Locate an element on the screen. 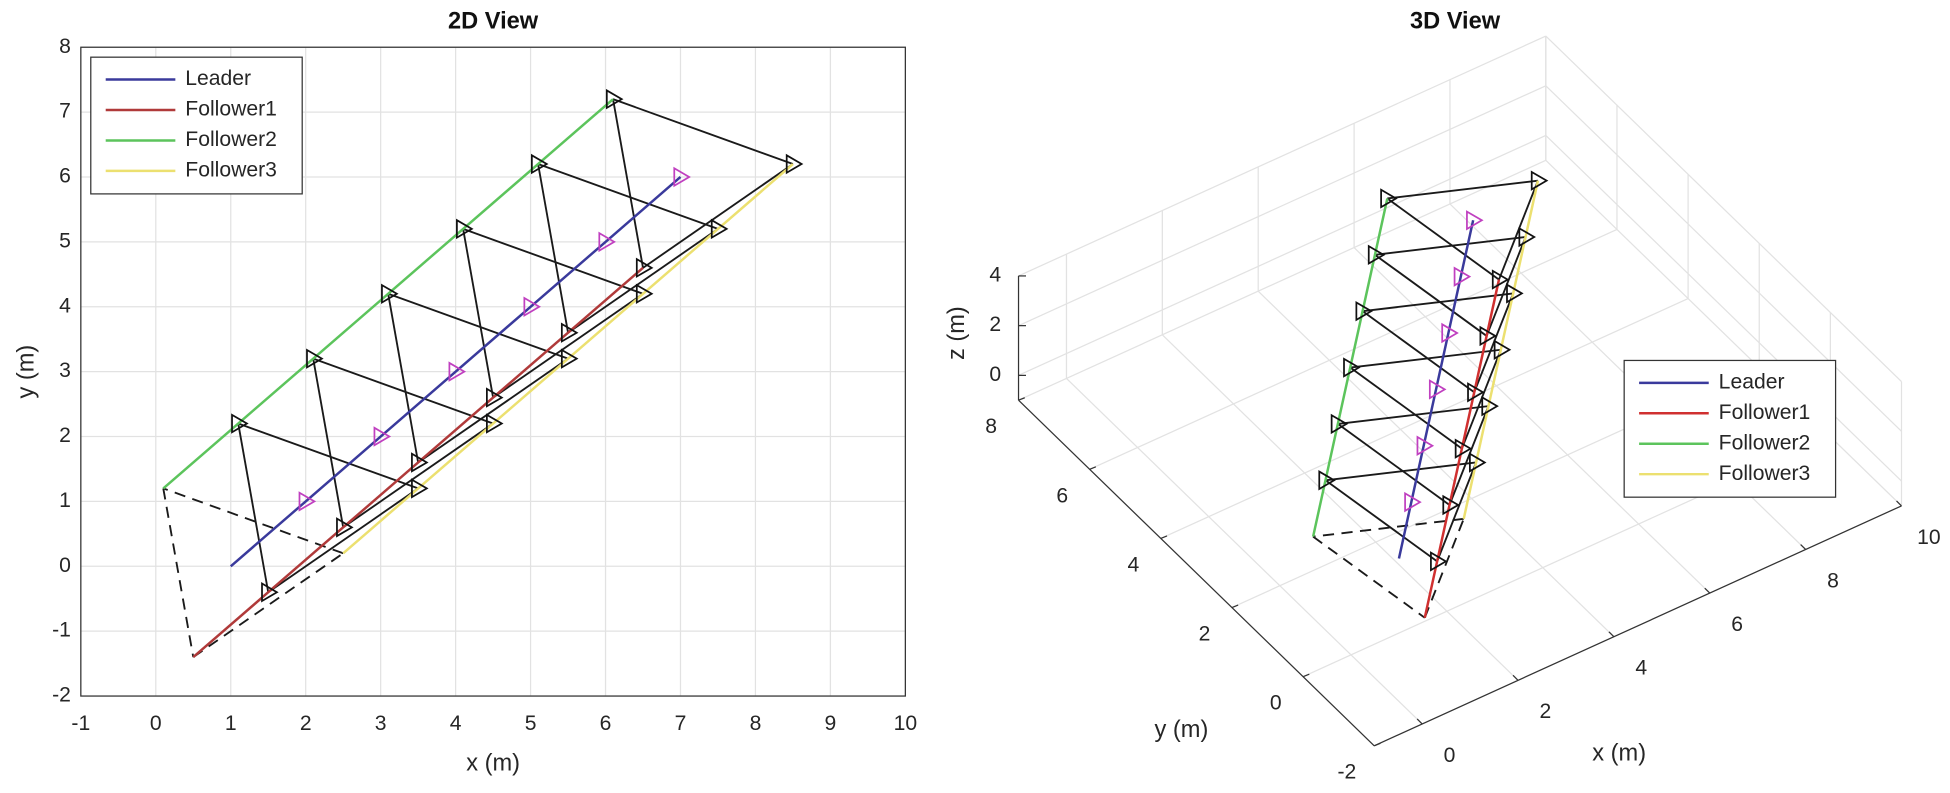  x-tick-label: 2 is located at coordinates (1545, 711).